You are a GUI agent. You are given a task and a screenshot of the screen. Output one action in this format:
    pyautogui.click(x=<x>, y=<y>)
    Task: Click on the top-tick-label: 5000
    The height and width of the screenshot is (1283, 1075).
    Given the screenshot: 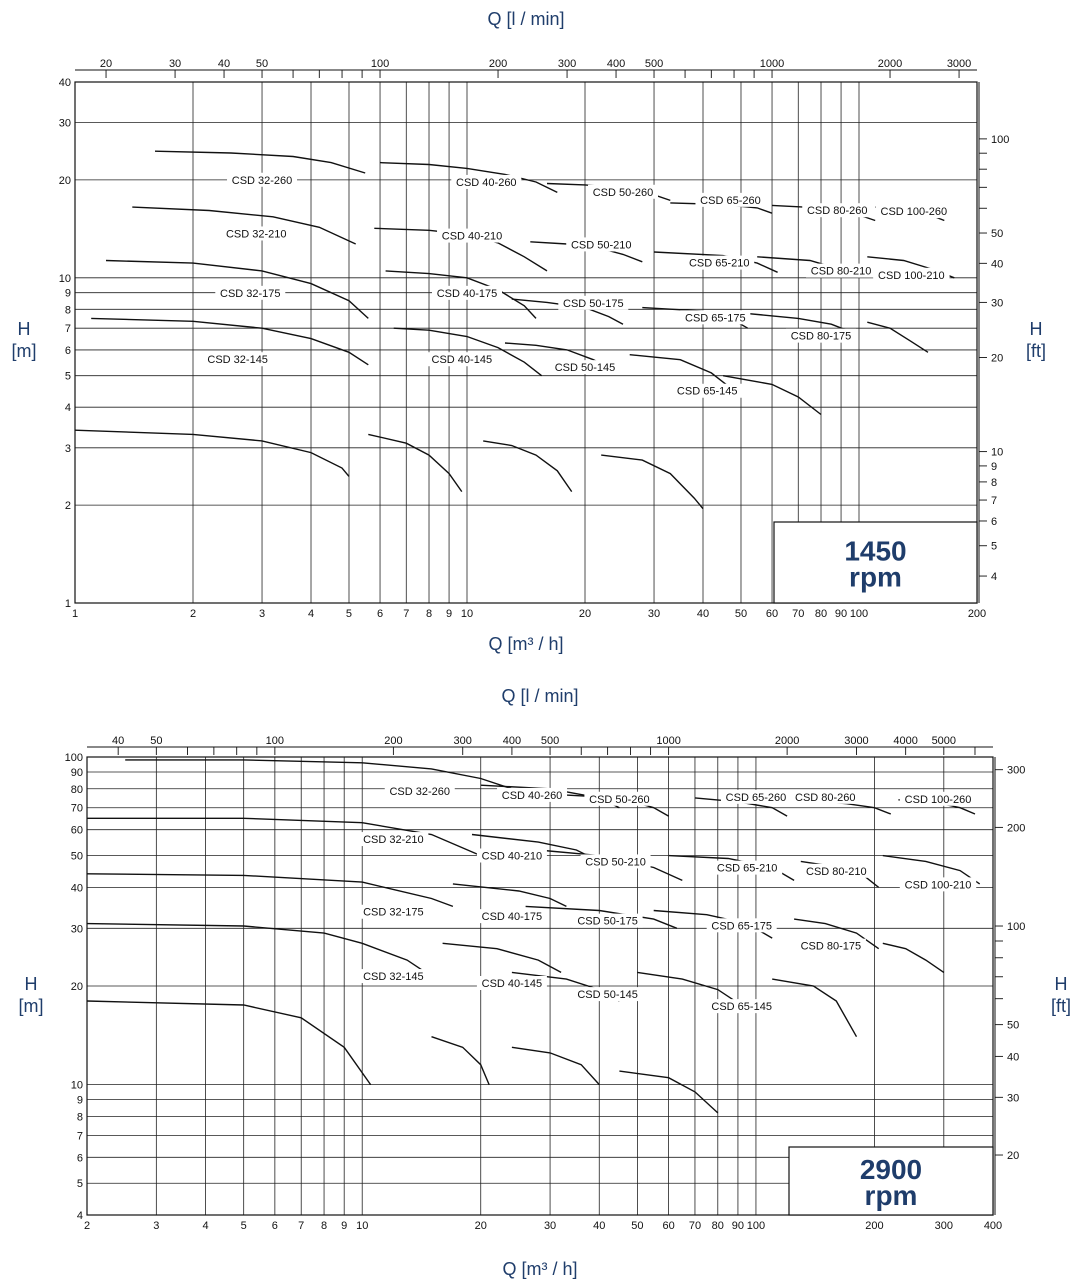 What is the action you would take?
    pyautogui.click(x=944, y=741)
    